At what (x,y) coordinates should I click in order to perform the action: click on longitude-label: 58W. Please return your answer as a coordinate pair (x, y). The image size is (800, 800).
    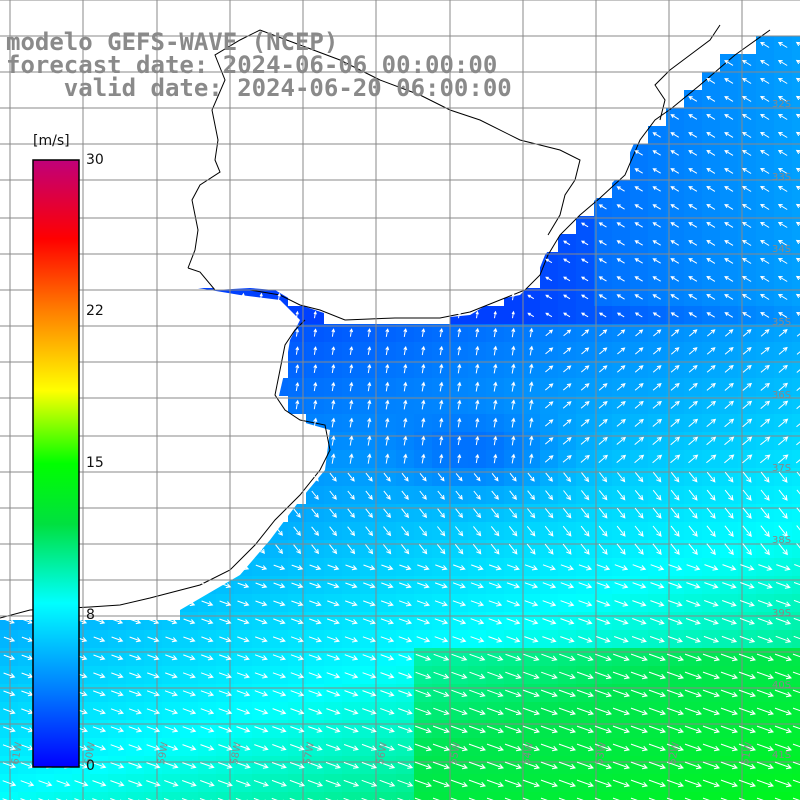
    Looking at the image, I should click on (236, 753).